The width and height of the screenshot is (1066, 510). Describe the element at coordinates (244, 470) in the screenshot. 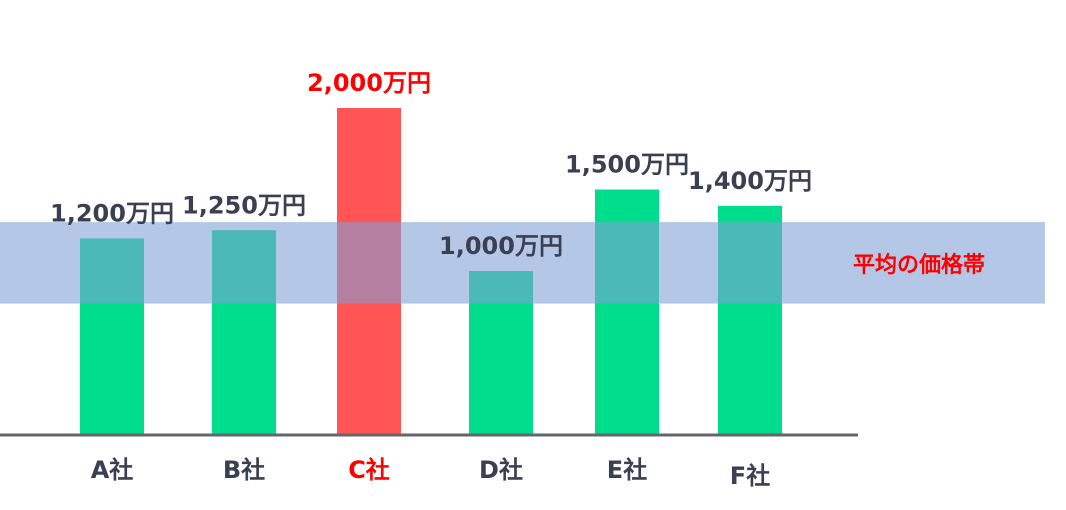

I see `category-label-2: B社` at that location.